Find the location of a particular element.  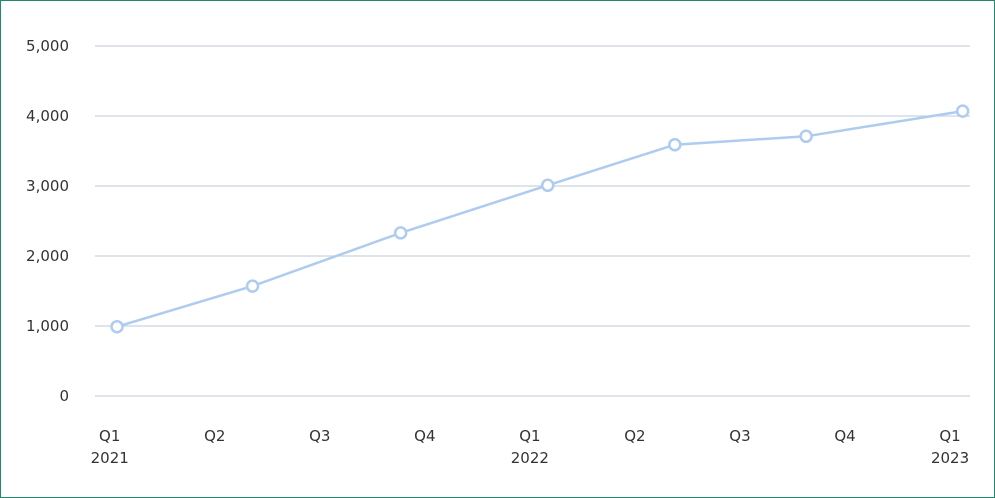

y-tick-label: 4,000 is located at coordinates (47, 116).